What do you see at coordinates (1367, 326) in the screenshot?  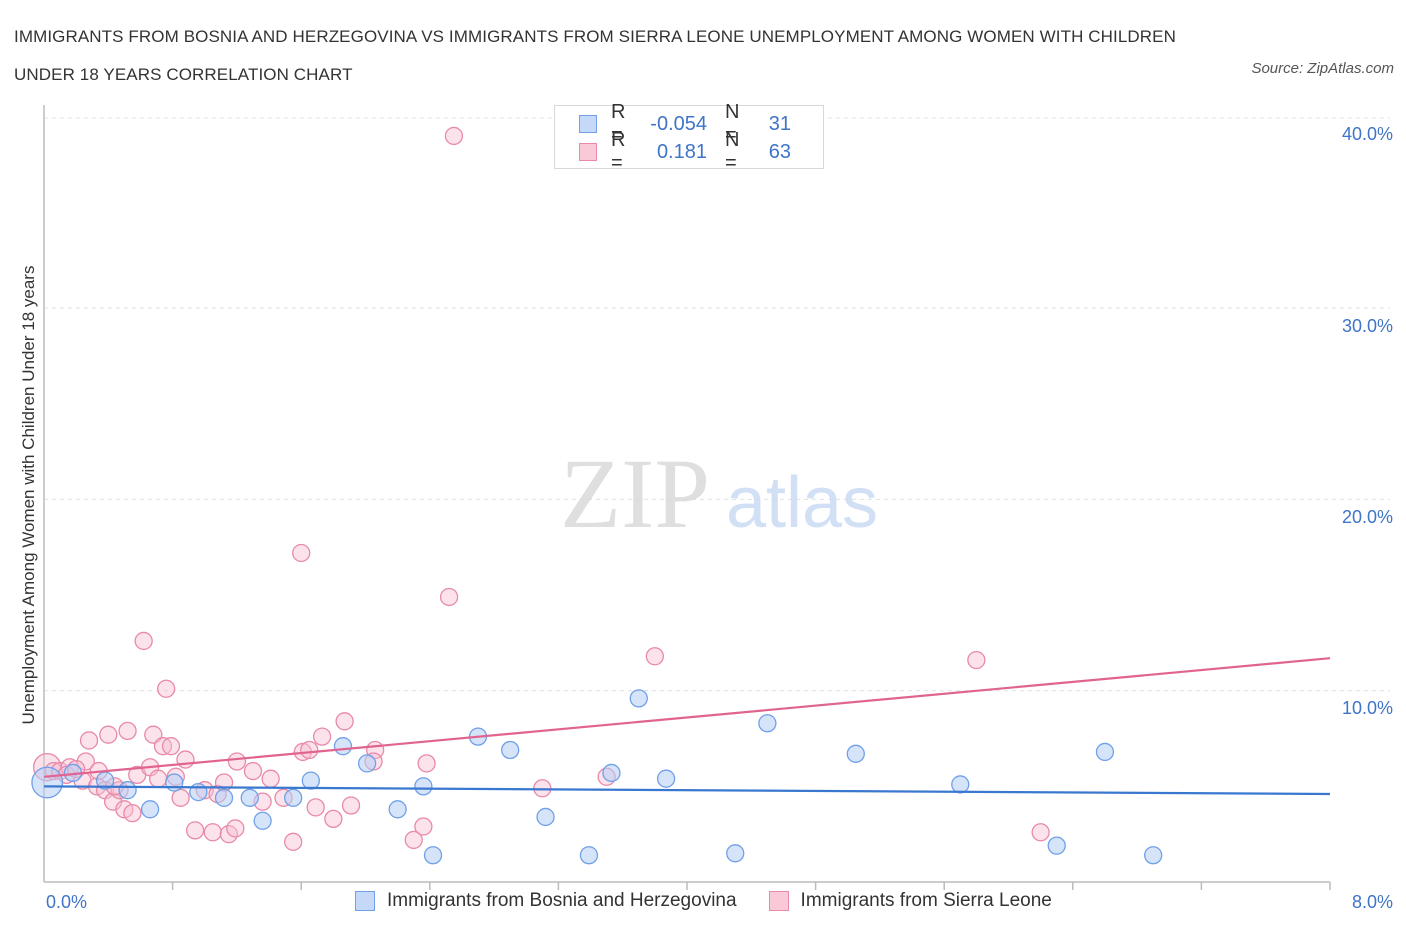 I see `y-tick-label: 30.0%` at bounding box center [1367, 326].